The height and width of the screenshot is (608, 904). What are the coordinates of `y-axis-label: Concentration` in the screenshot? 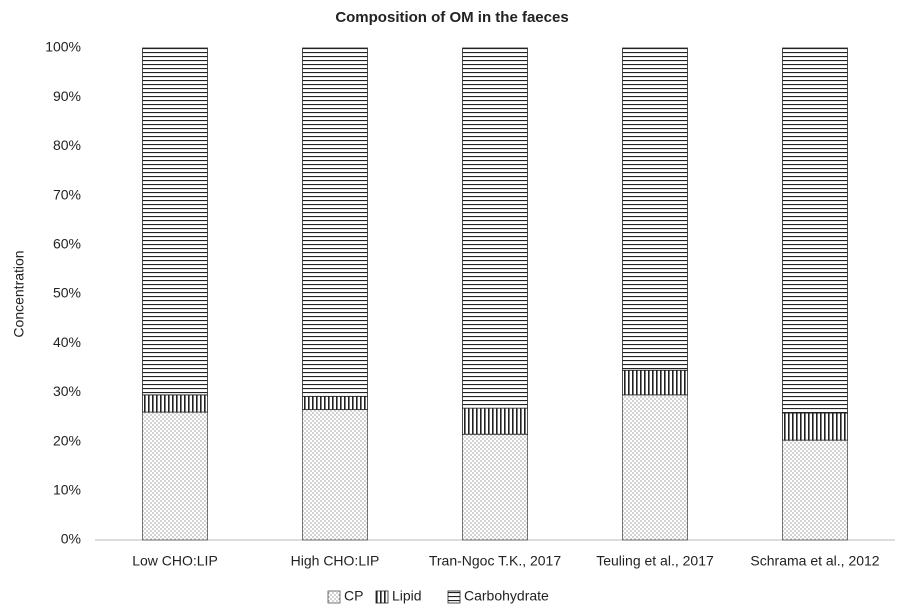 It's located at (19, 293).